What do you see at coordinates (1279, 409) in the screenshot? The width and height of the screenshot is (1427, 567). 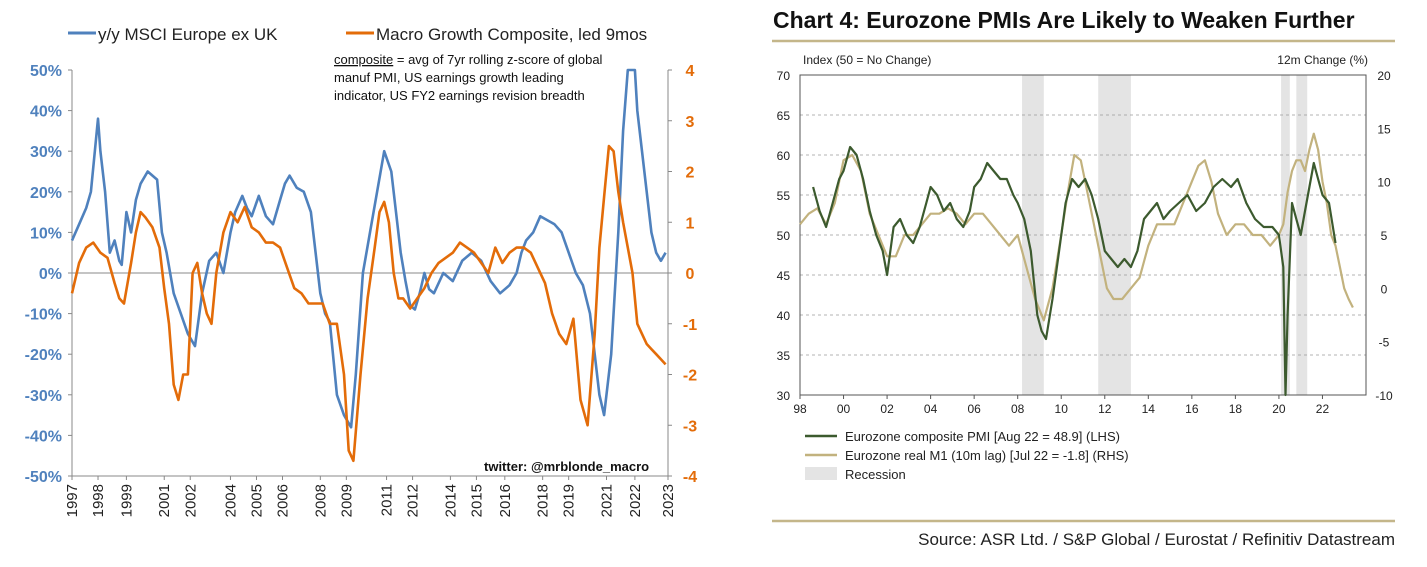 I see `x-tick-label: 20` at bounding box center [1279, 409].